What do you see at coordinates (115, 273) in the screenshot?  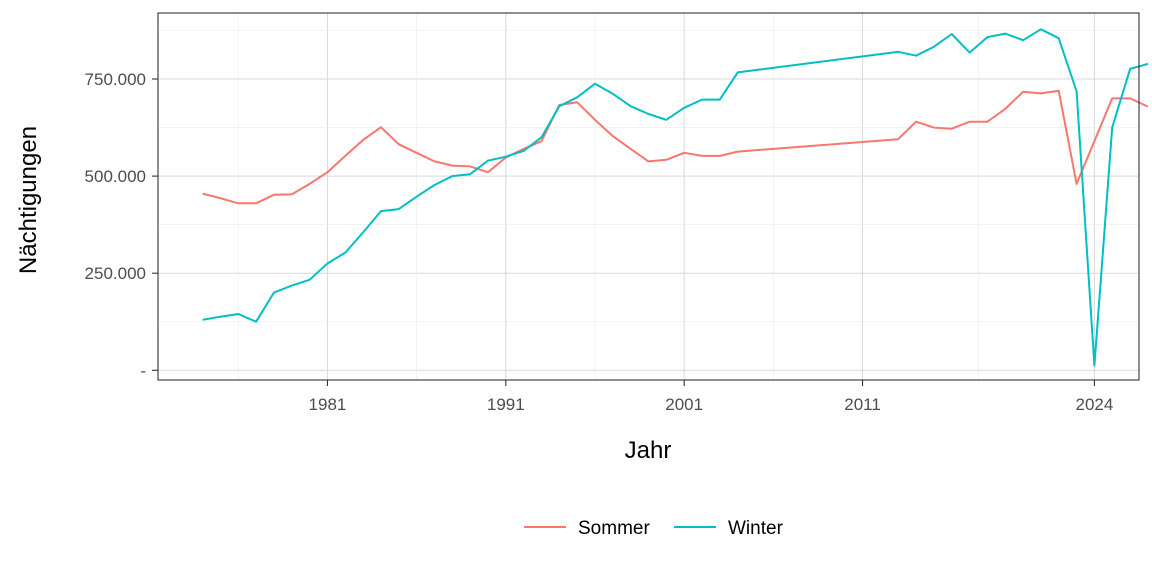 I see `y-tick-label: 250.000` at bounding box center [115, 273].